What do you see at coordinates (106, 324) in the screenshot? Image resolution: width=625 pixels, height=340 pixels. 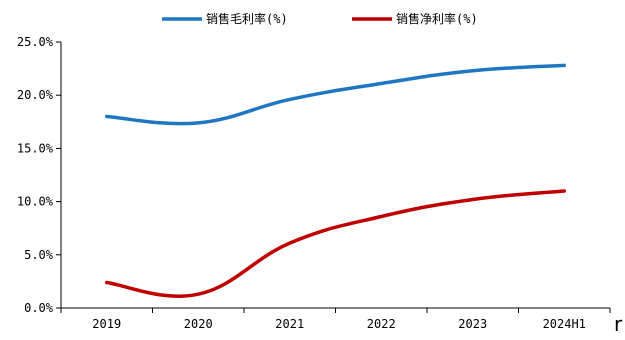 I see `x-tick-label: 2019` at bounding box center [106, 324].